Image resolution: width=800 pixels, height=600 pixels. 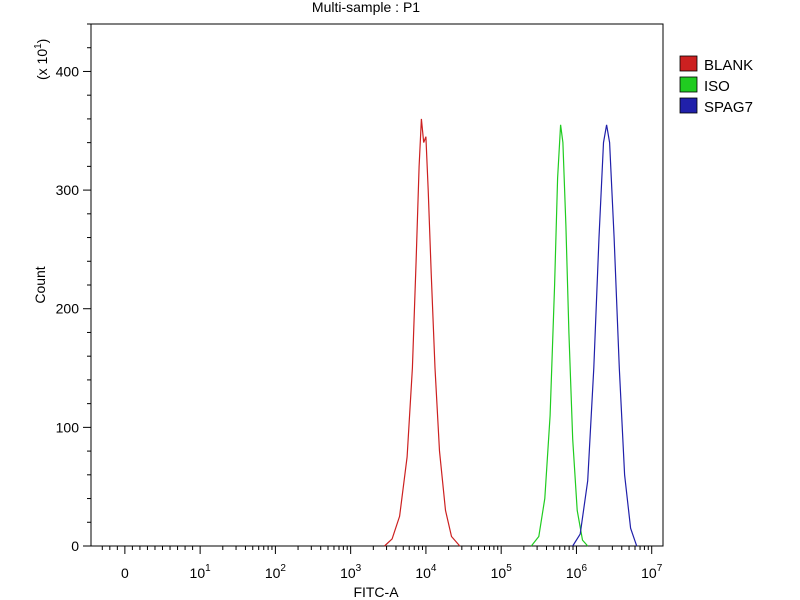 I want to click on legend-label-spag7: SPAG7, so click(x=728, y=107).